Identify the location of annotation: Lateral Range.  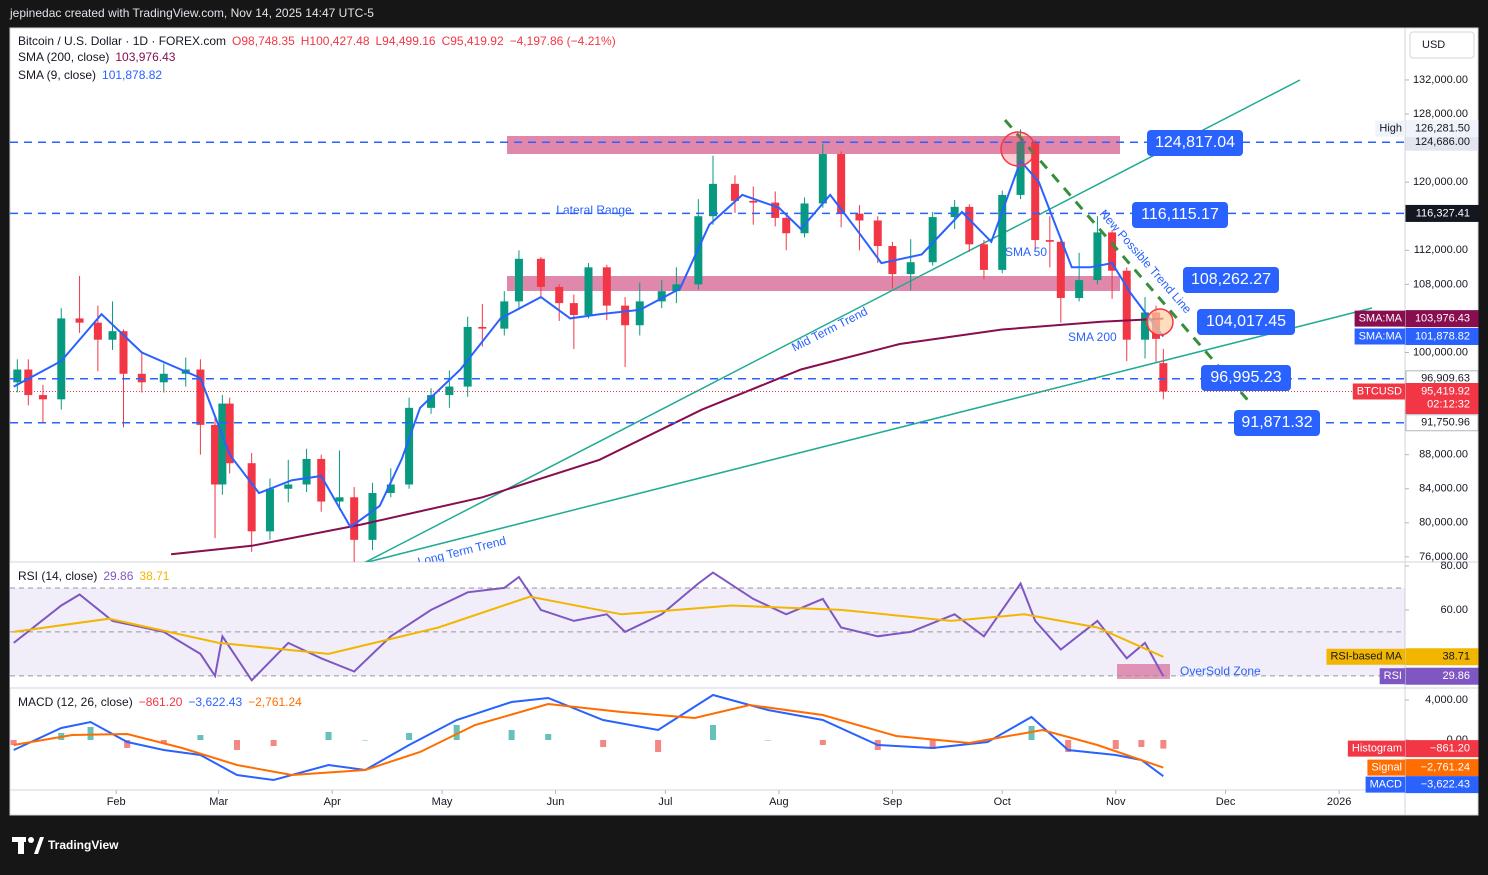
(594, 210).